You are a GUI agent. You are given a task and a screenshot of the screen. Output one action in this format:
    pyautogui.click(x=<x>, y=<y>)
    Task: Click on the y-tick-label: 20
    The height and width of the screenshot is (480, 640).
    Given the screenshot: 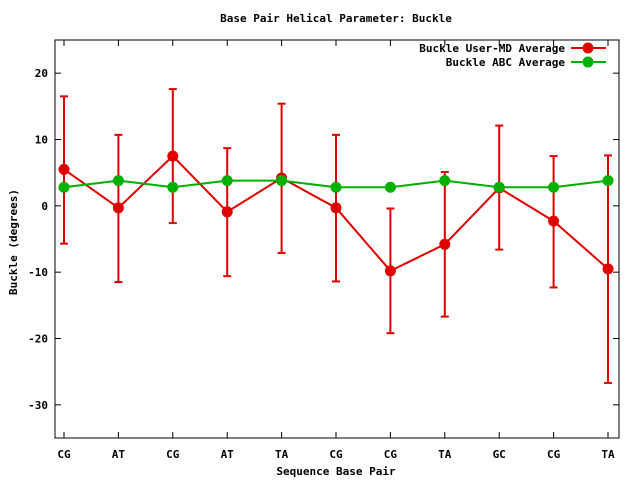 What is the action you would take?
    pyautogui.click(x=41, y=73)
    